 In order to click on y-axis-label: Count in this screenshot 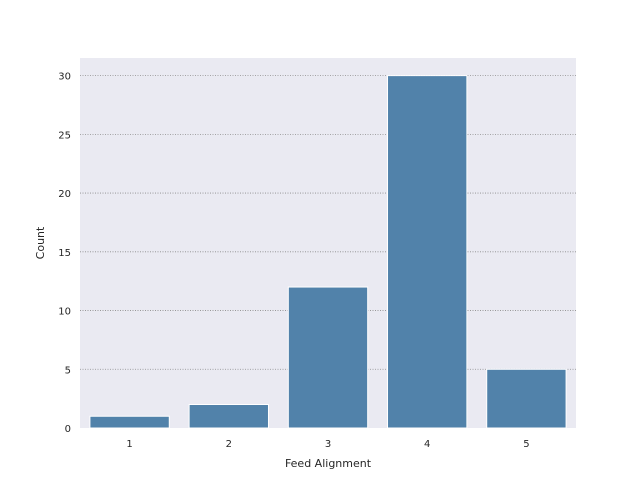, I will do `click(40, 242)`.